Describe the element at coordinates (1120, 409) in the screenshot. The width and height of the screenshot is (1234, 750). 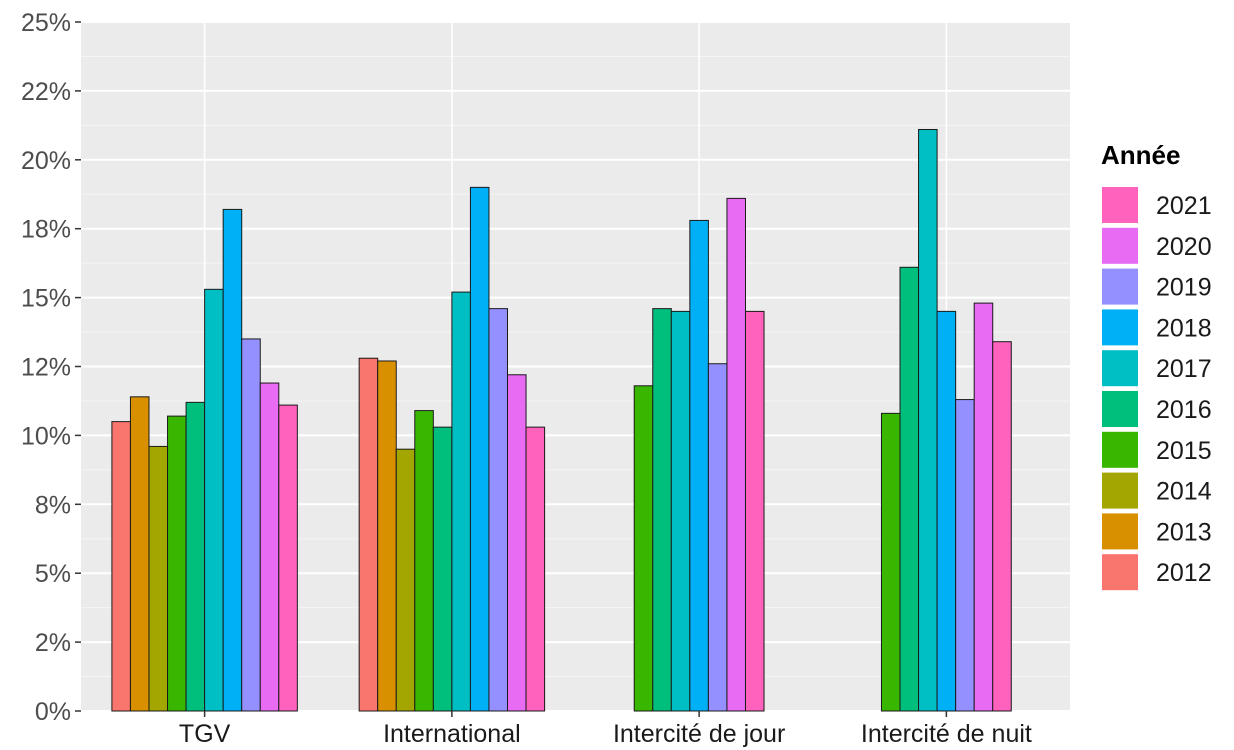
I see `legend-key-2016` at that location.